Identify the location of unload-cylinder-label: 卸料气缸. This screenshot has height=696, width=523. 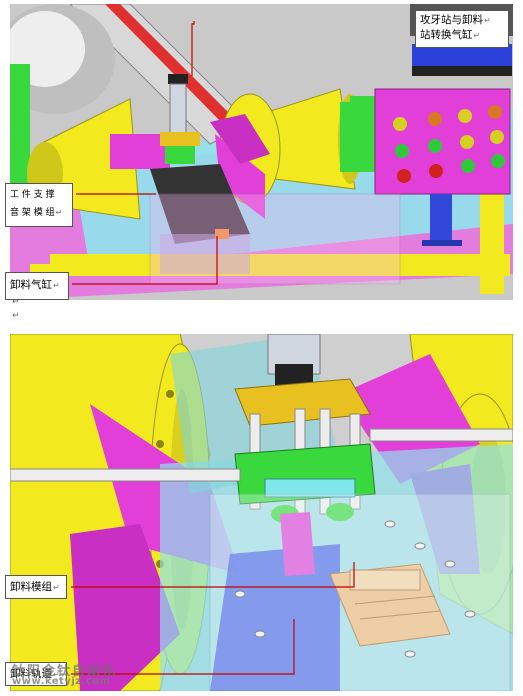
(31, 285).